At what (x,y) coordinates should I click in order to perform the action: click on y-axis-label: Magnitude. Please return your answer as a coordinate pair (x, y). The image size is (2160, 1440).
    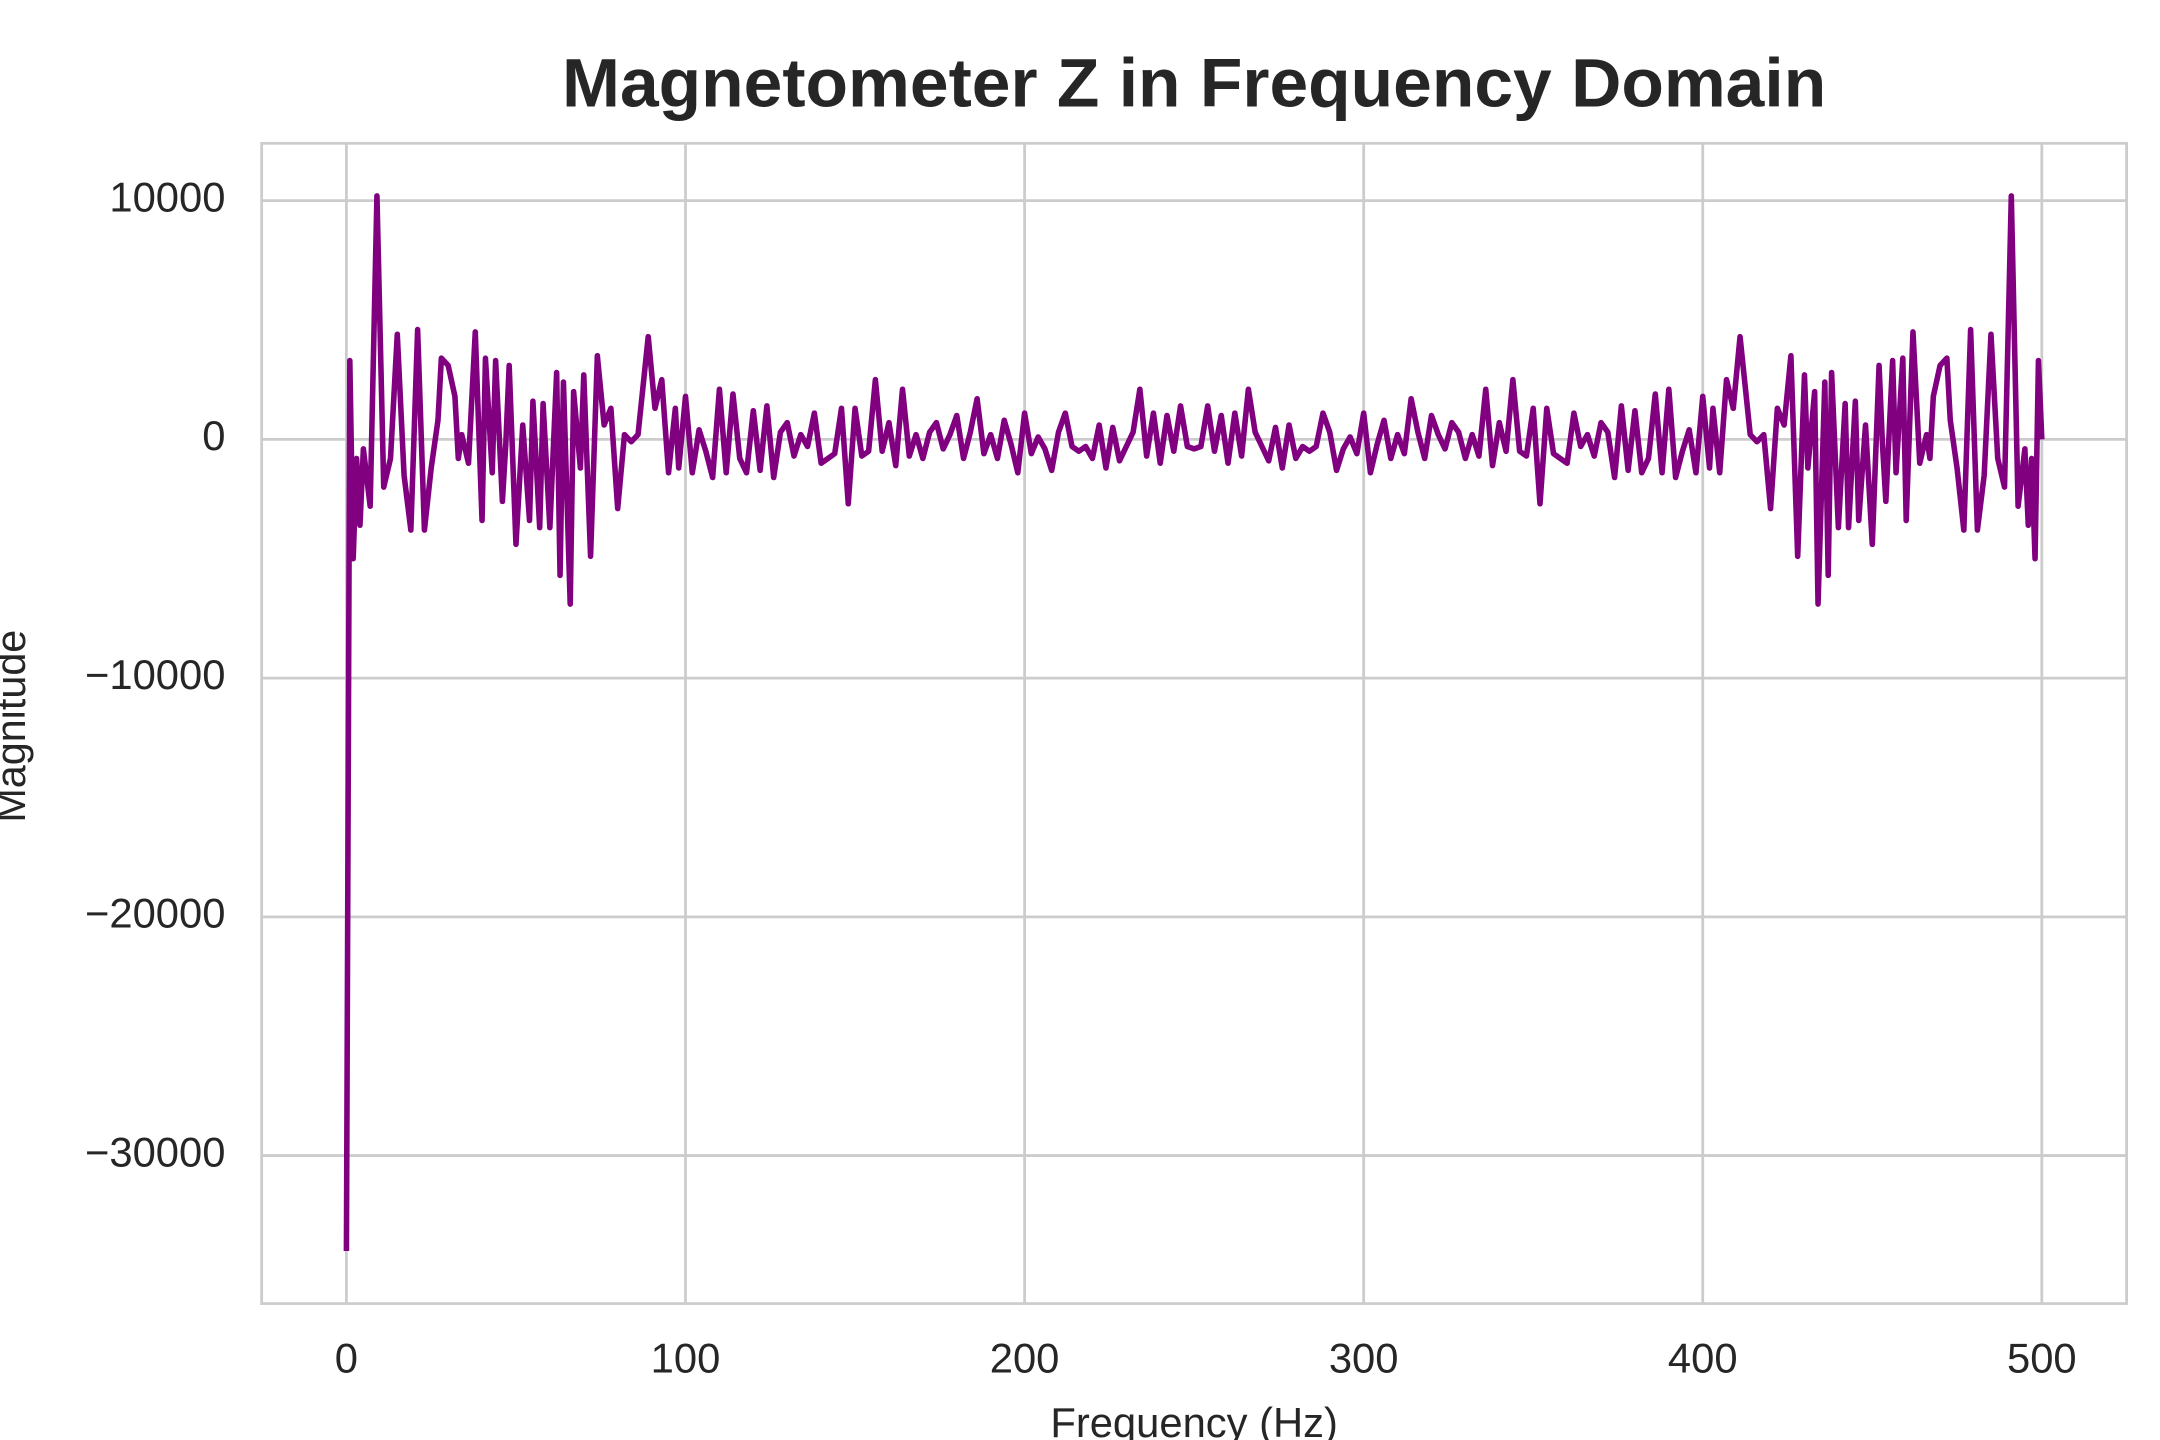
    Looking at the image, I should click on (17, 726).